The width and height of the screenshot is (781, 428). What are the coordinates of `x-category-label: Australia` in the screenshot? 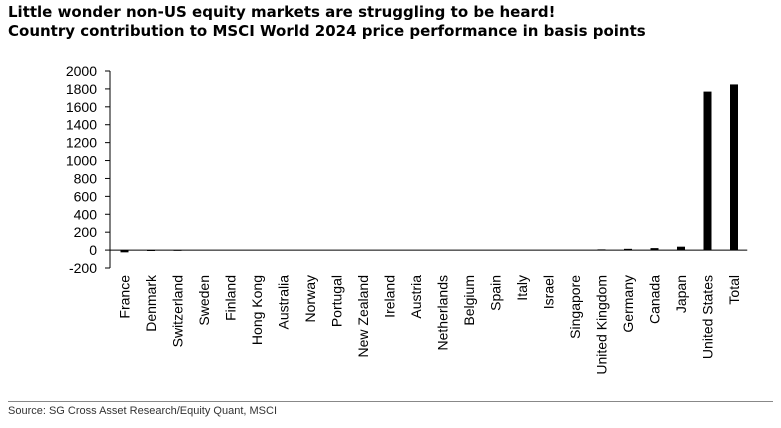 It's located at (284, 302).